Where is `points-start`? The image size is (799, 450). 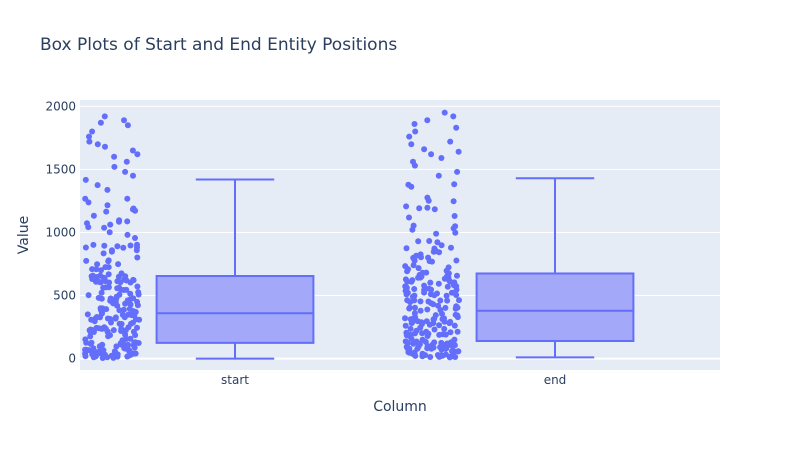
points-start is located at coordinates (112, 237).